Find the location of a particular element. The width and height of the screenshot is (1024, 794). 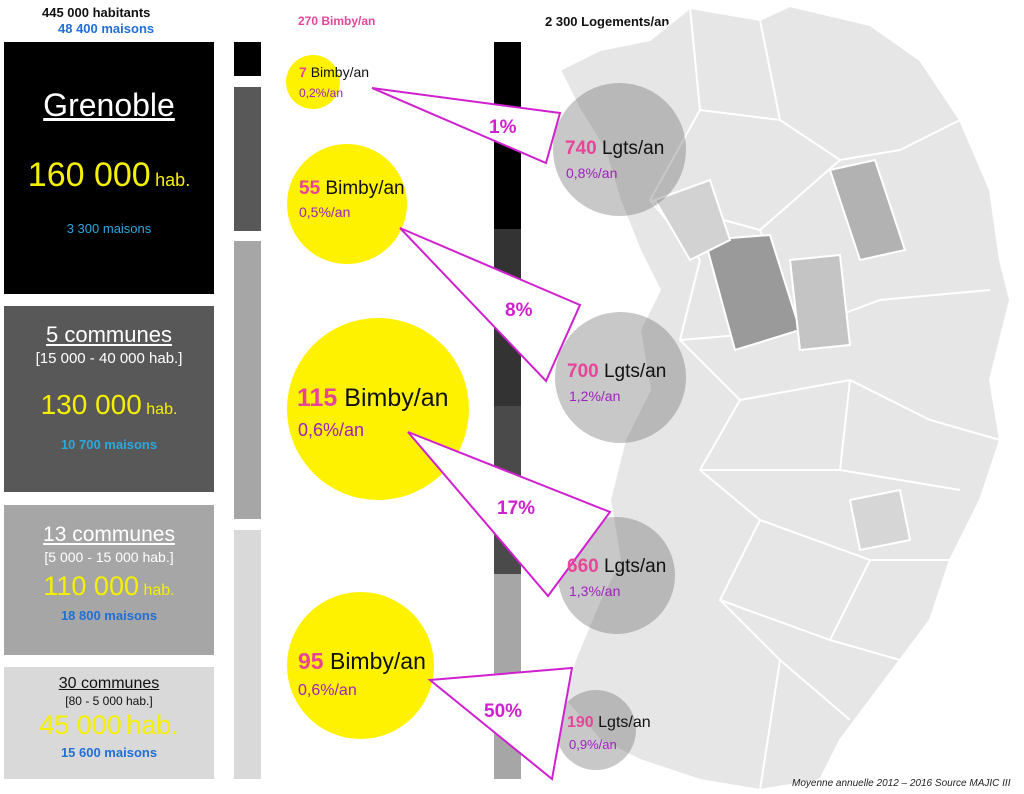

houses-count: 3 300 maisons is located at coordinates (109, 228).